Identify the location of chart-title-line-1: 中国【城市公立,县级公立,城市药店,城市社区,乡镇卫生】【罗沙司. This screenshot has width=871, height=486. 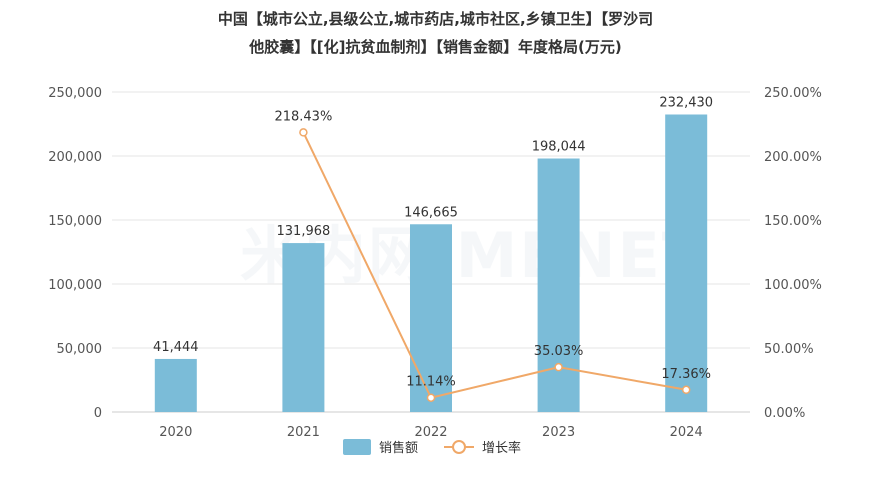
(435, 19).